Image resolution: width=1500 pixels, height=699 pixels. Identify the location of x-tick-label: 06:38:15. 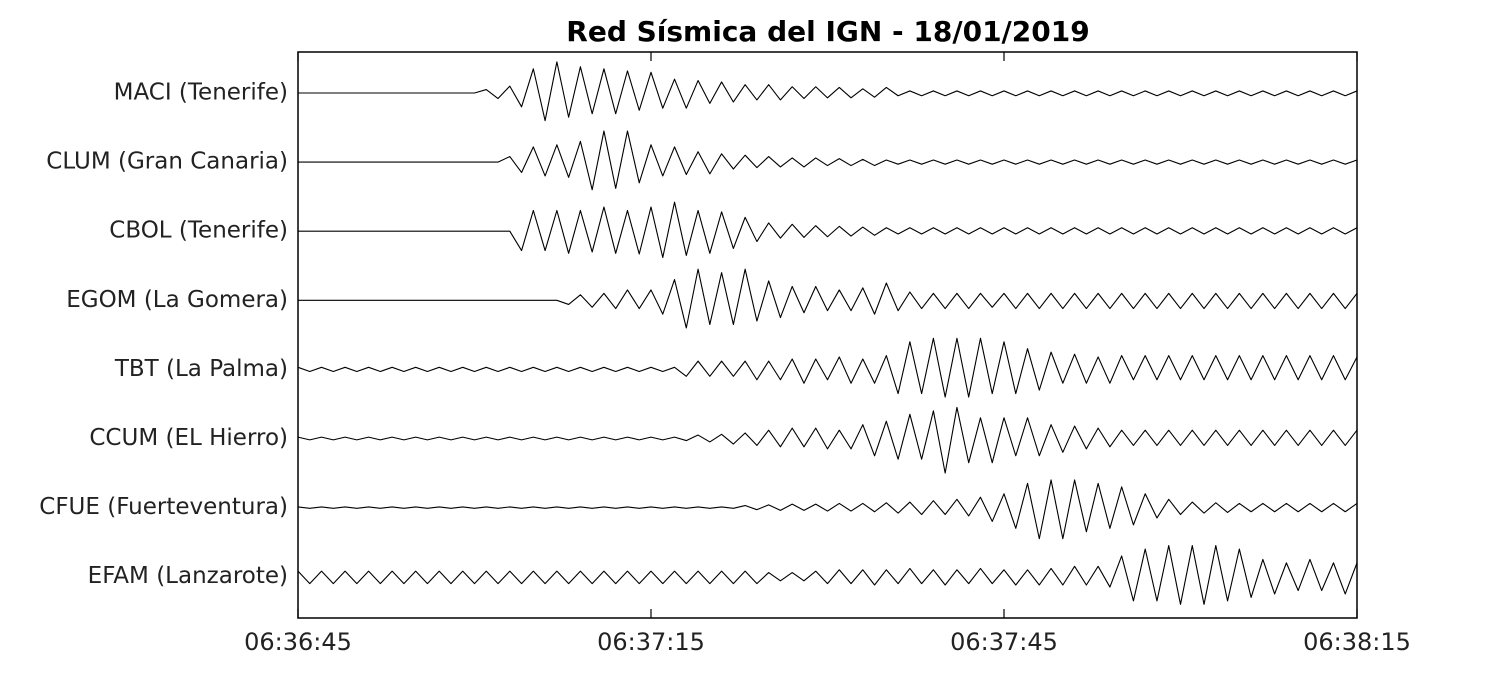
(1357, 642).